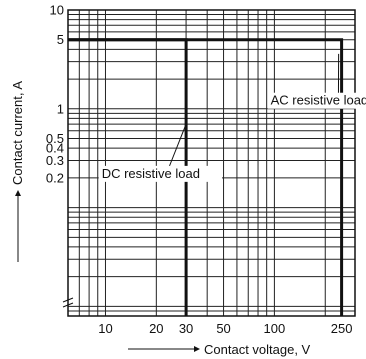 The image size is (366, 359). Describe the element at coordinates (156, 328) in the screenshot. I see `x-tick-label: 20` at that location.